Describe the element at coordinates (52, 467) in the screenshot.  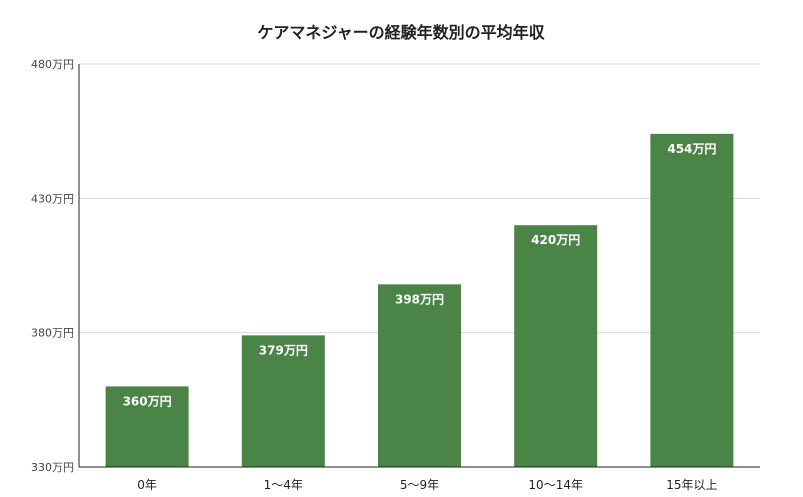
I see `y-tick-label: 330万円` at that location.